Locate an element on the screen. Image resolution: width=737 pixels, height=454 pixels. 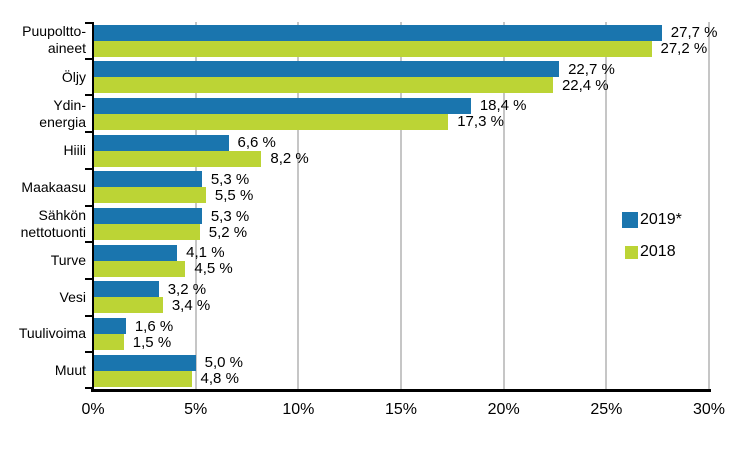
value-label-2018: 5,2 % is located at coordinates (228, 232).